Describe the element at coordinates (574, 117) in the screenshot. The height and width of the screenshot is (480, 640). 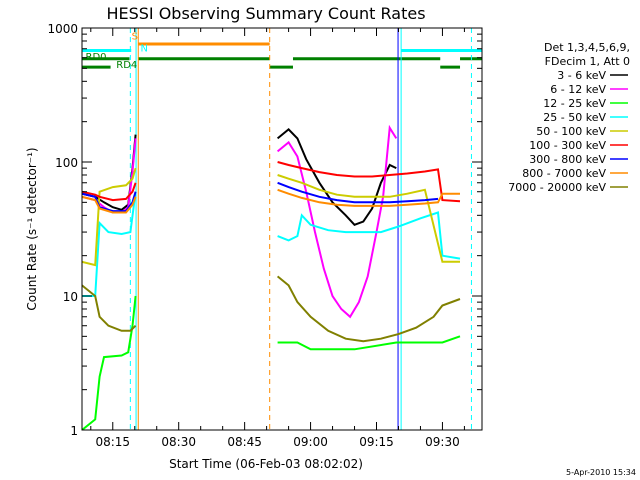
I see `legend-label-3: 25 - 50 keV` at that location.